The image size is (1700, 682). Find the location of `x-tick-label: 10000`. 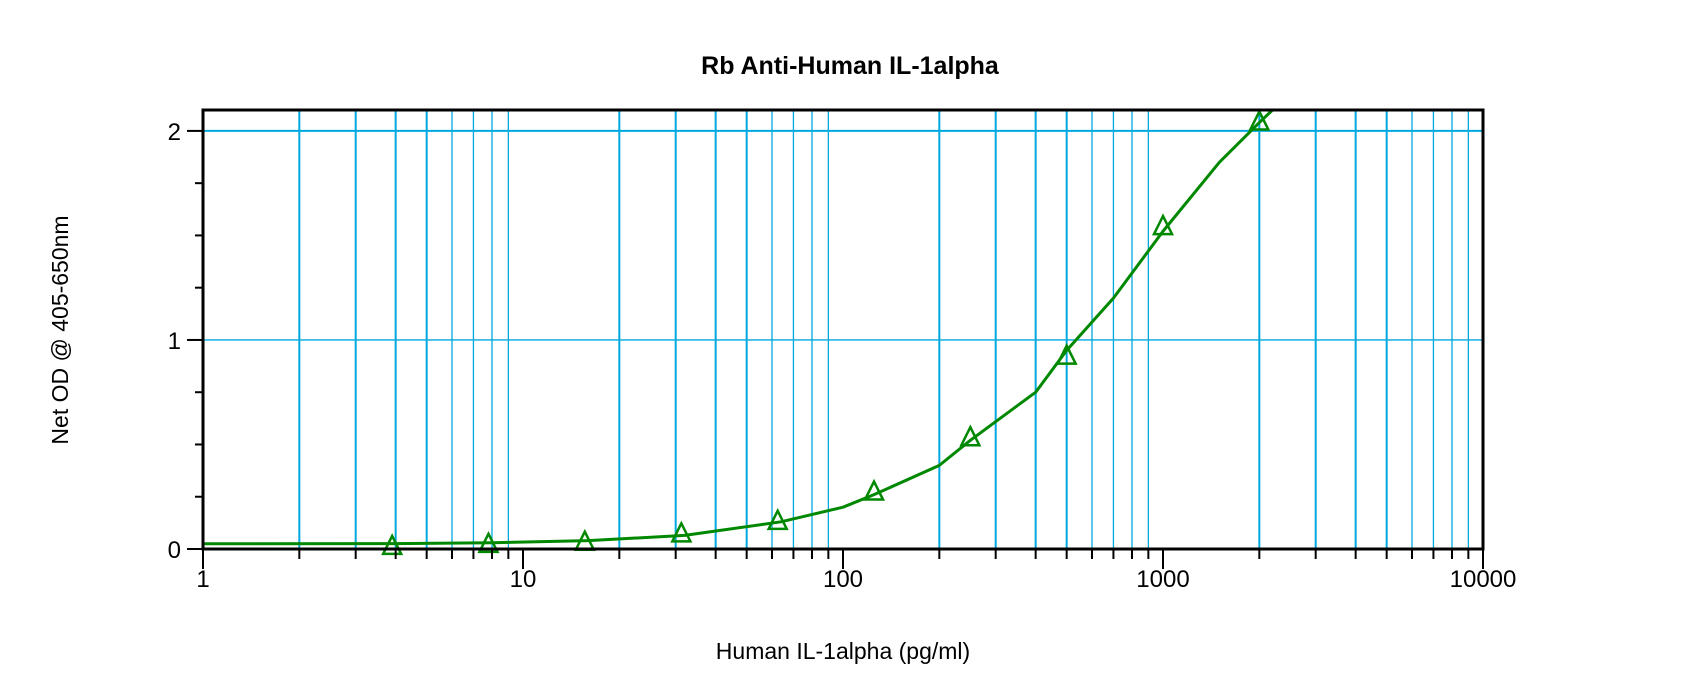

x-tick-label: 10000 is located at coordinates (1483, 579).